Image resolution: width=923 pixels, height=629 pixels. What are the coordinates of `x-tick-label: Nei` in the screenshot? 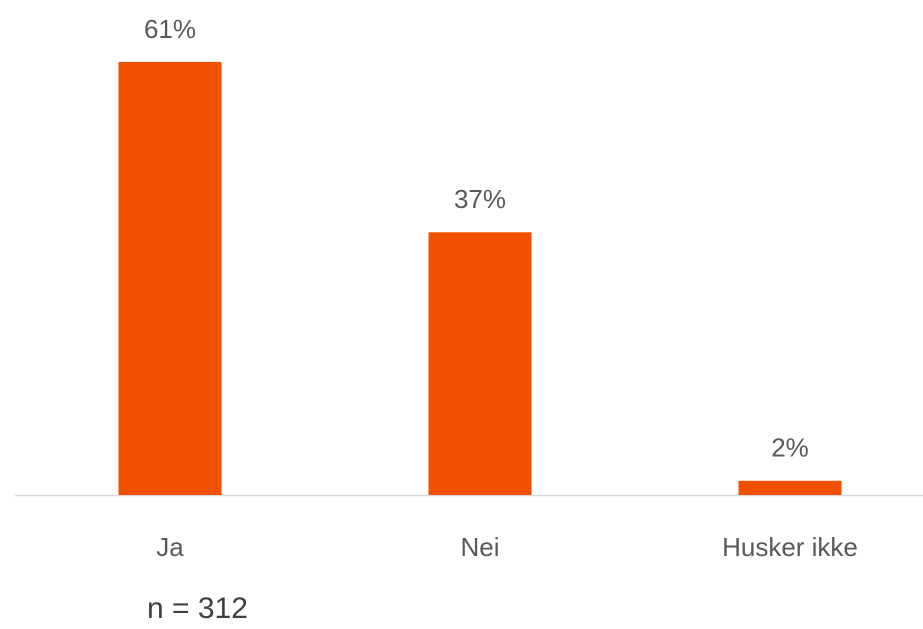 It's located at (479, 547).